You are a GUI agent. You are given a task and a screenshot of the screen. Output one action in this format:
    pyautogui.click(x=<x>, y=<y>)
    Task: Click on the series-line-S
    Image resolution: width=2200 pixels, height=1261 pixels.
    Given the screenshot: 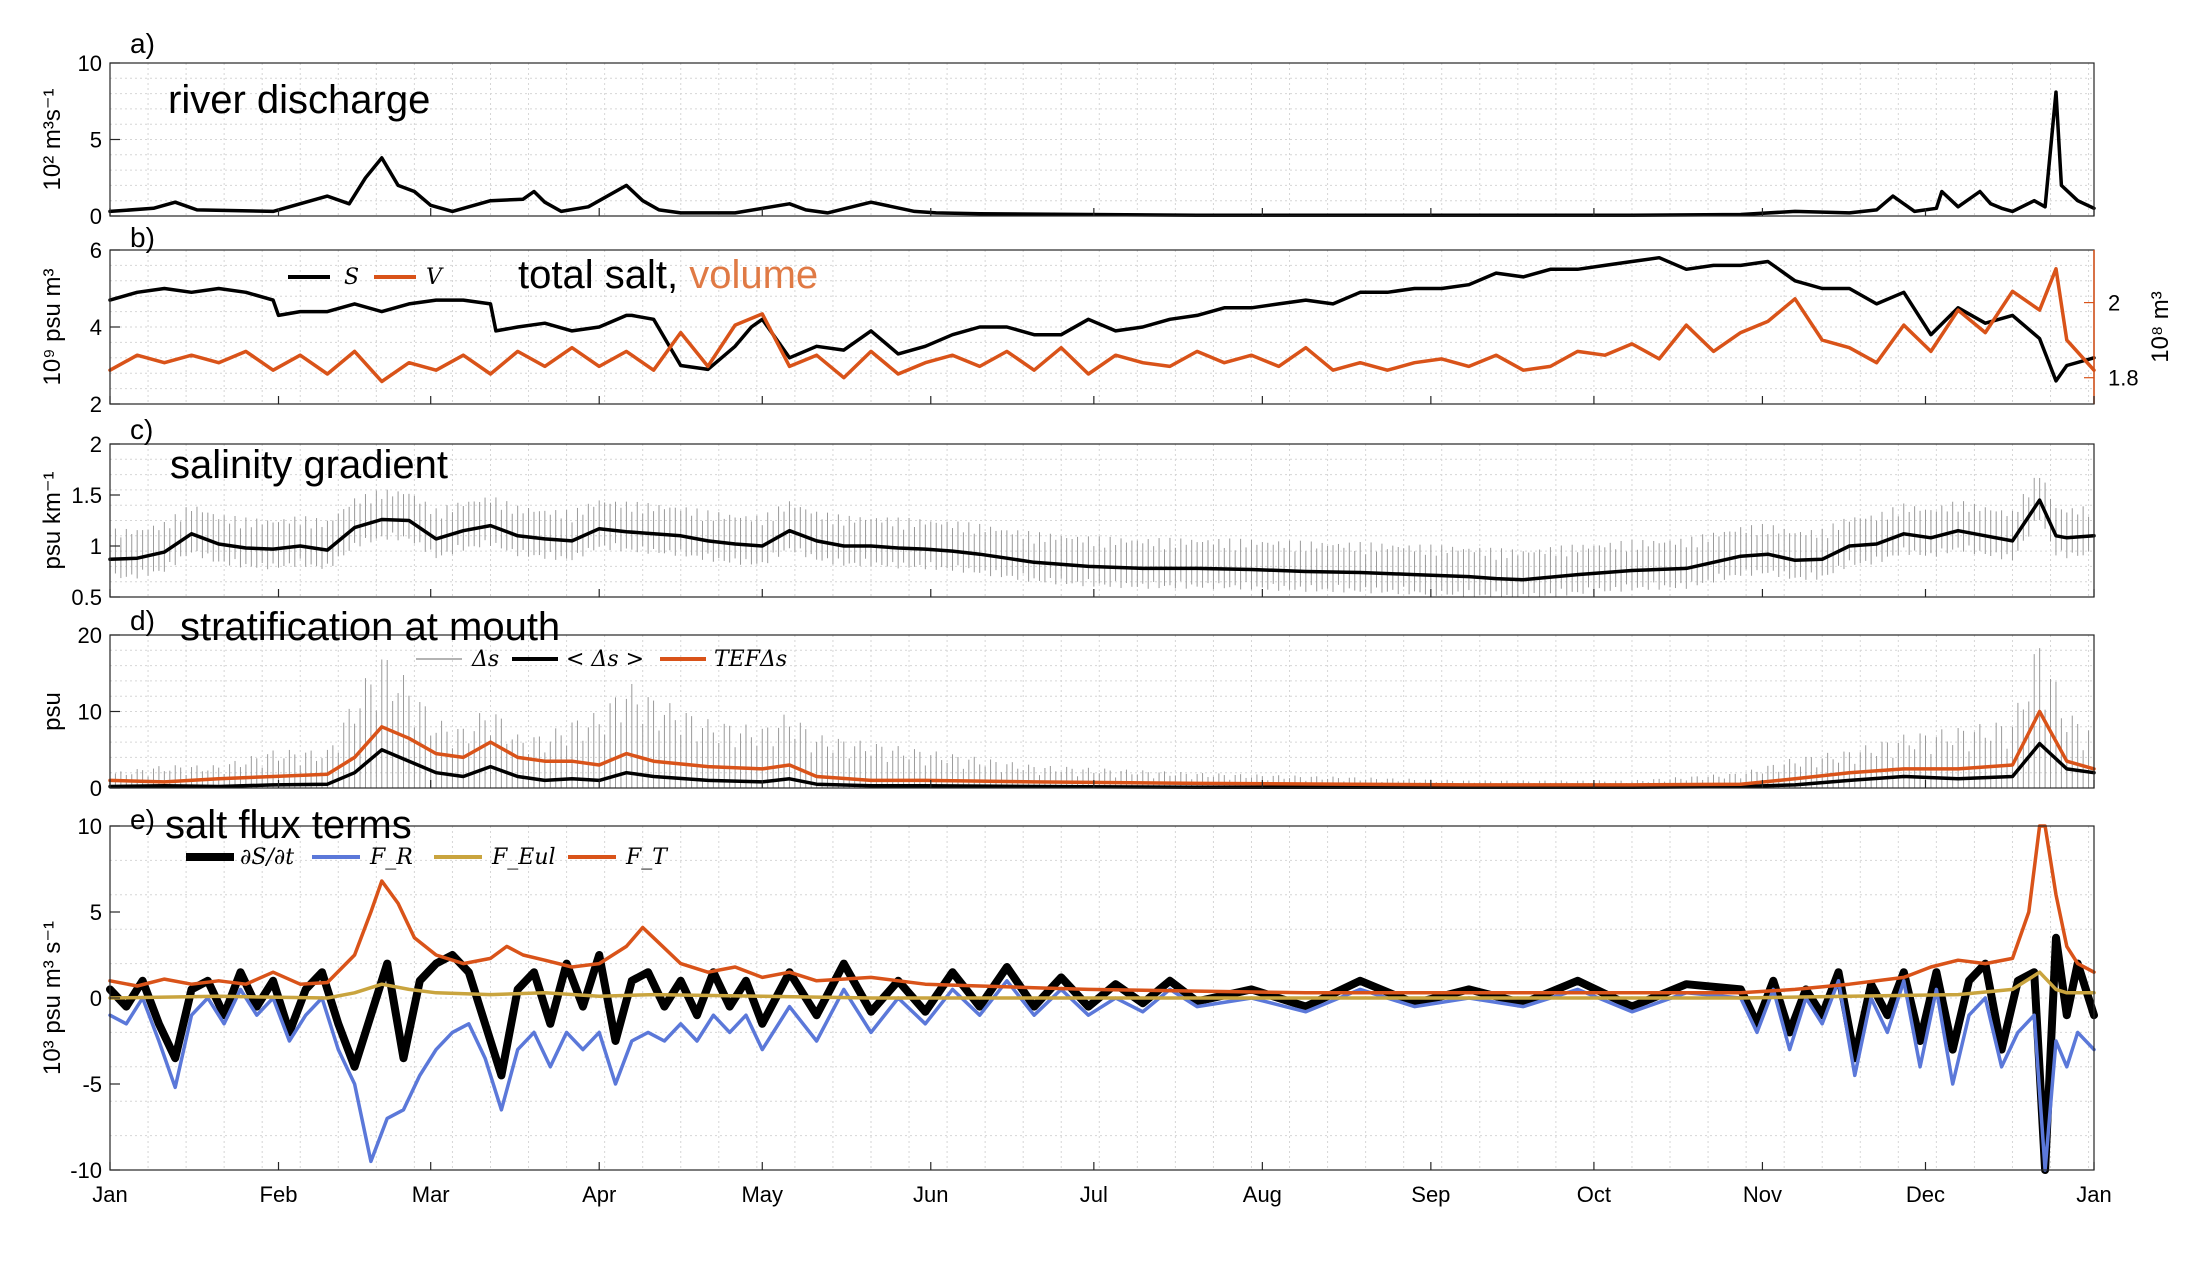 What is the action you would take?
    pyautogui.click(x=1102, y=319)
    